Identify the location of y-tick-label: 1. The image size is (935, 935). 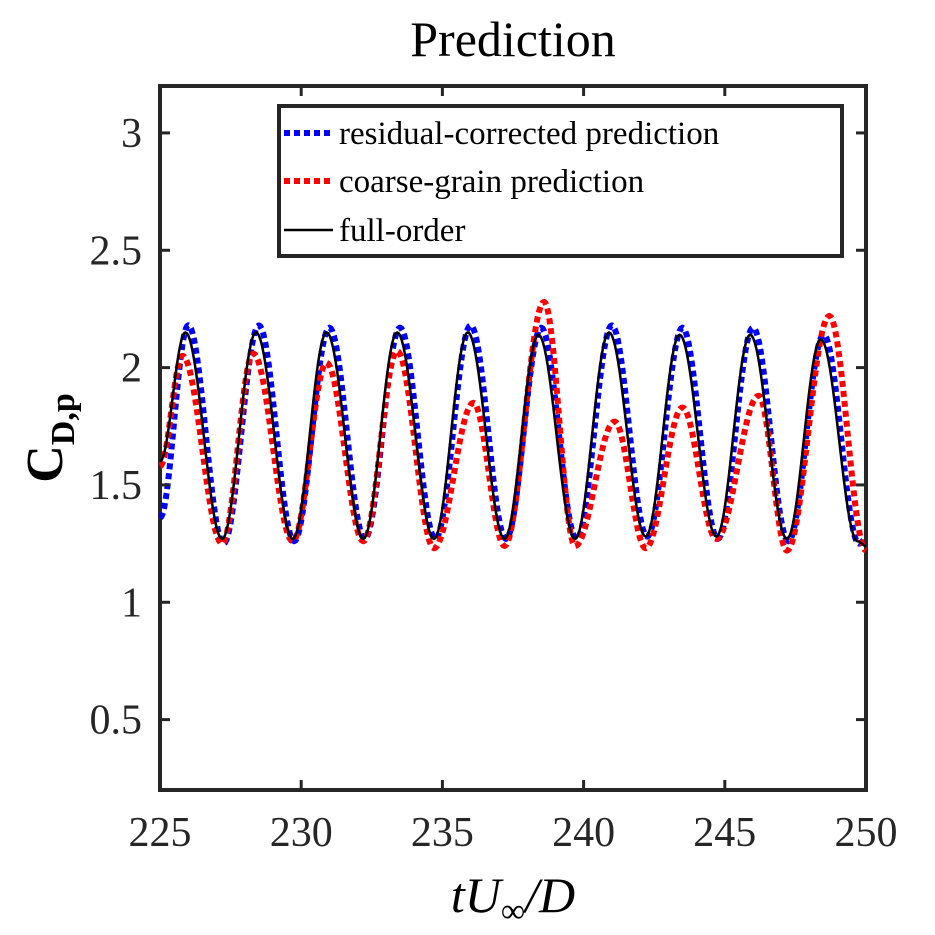
(131, 603).